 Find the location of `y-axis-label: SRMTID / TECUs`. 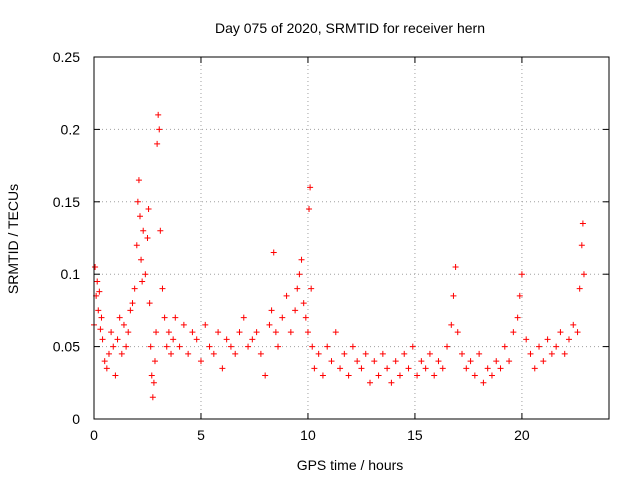

y-axis-label: SRMTID / TECUs is located at coordinates (13, 239).